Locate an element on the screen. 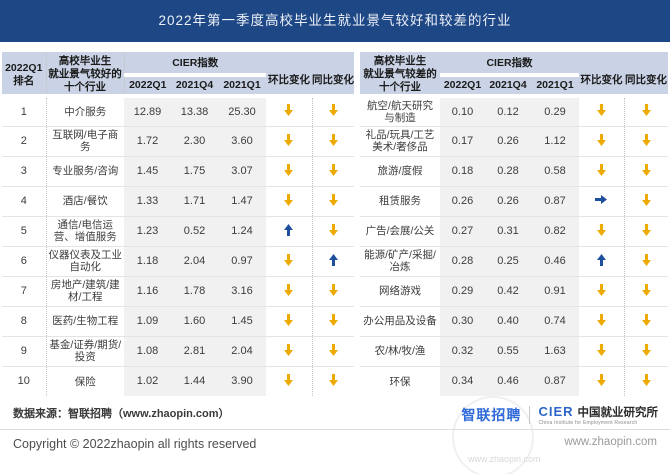  cier-value-cell: 0.18 is located at coordinates (462, 171).